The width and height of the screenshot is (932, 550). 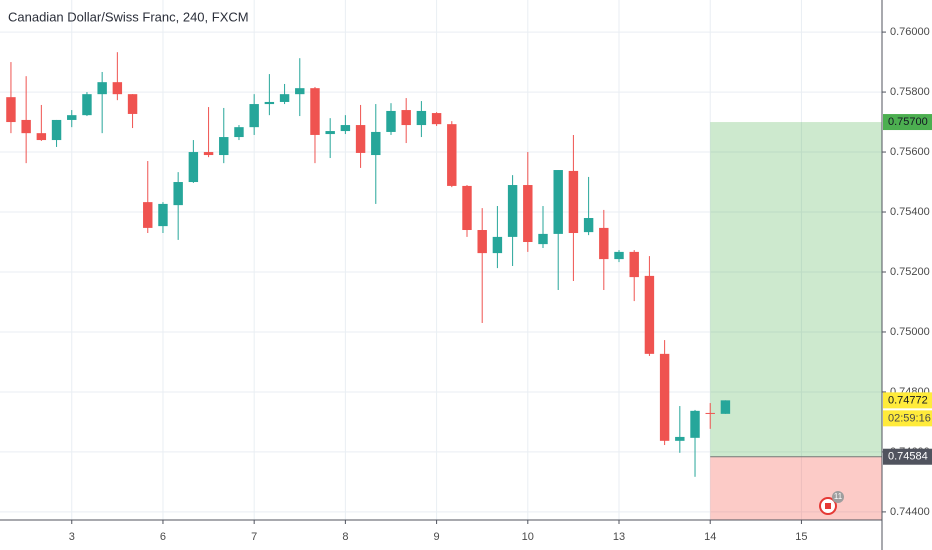 What do you see at coordinates (910, 272) in the screenshot?
I see `y-tick-label: 0.75200` at bounding box center [910, 272].